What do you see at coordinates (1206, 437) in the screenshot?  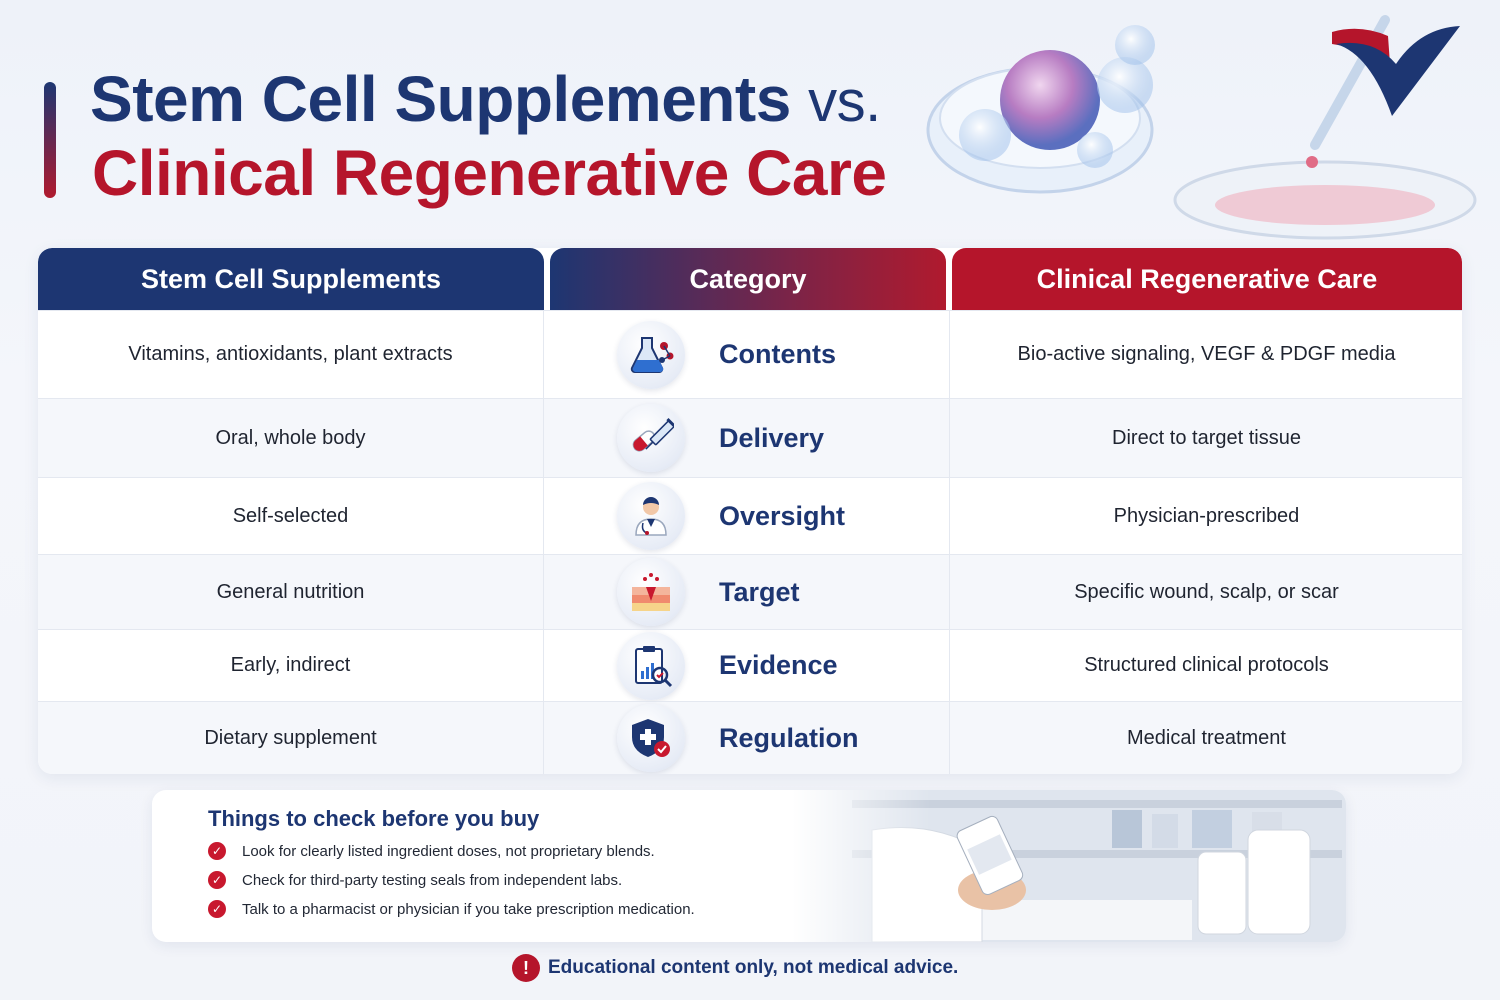 I see `clinical-cell: Direct to target tissue` at bounding box center [1206, 437].